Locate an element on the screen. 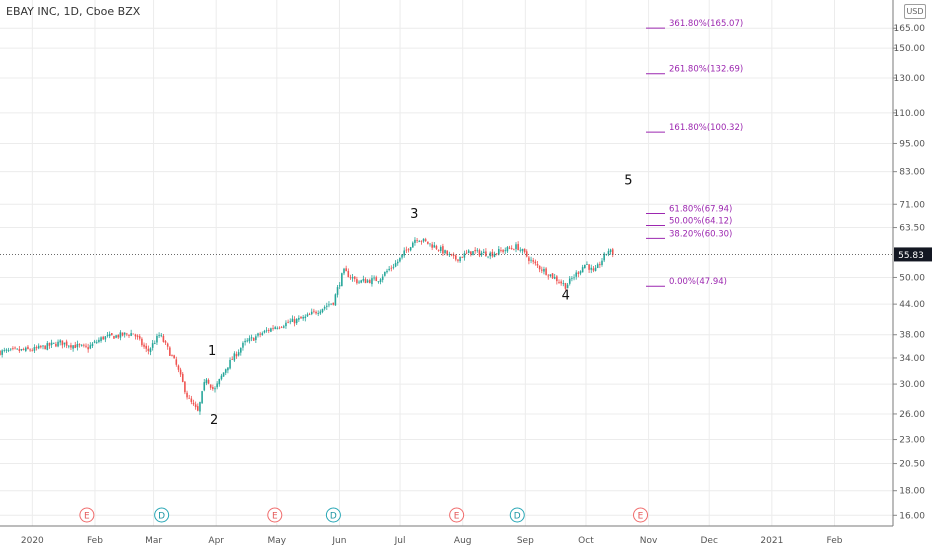 Image resolution: width=932 pixels, height=550 pixels. fib-level-label: 361.80%(165.07) is located at coordinates (706, 24).